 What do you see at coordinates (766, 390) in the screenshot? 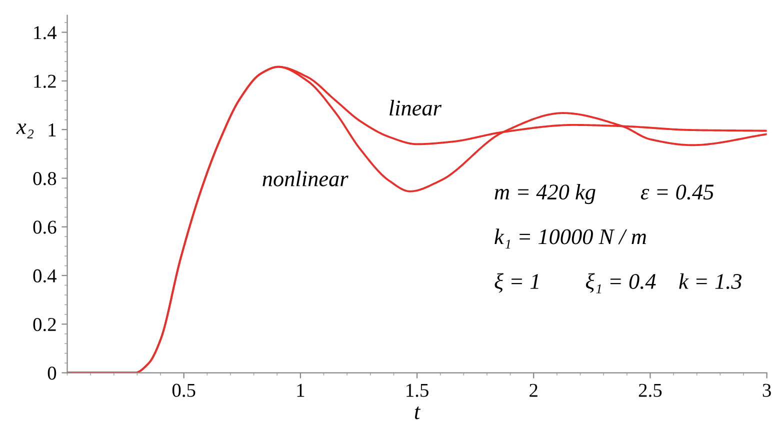
I see `x-tick-label: 3` at bounding box center [766, 390].